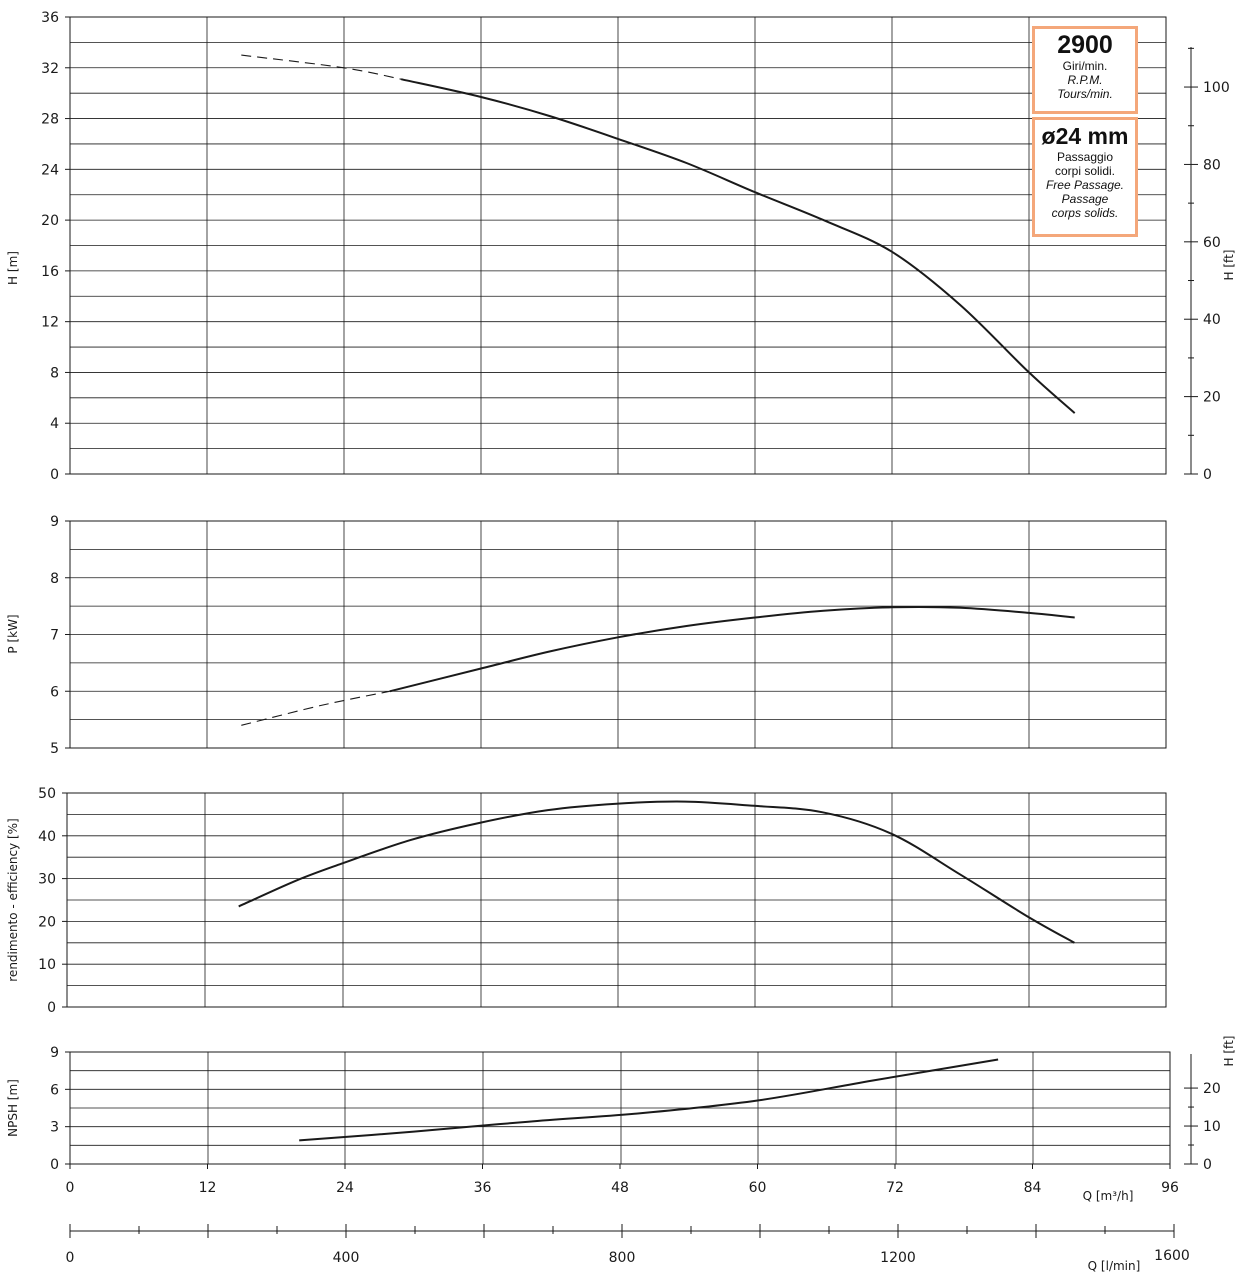  What do you see at coordinates (1085, 136) in the screenshot?
I see `passage-value: ø24 mm` at bounding box center [1085, 136].